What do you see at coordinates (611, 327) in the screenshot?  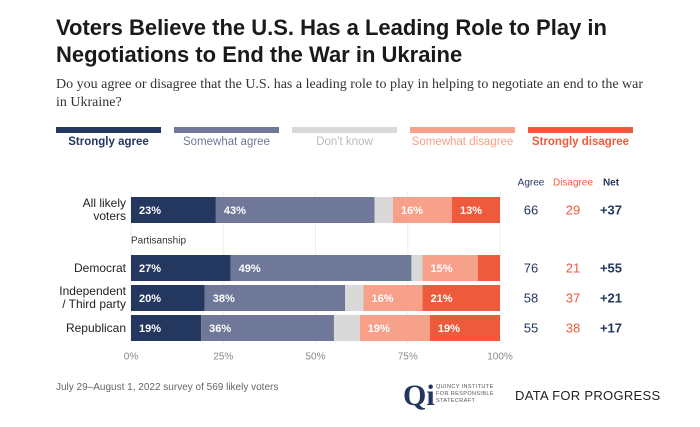 I see `column-value: +17` at bounding box center [611, 327].